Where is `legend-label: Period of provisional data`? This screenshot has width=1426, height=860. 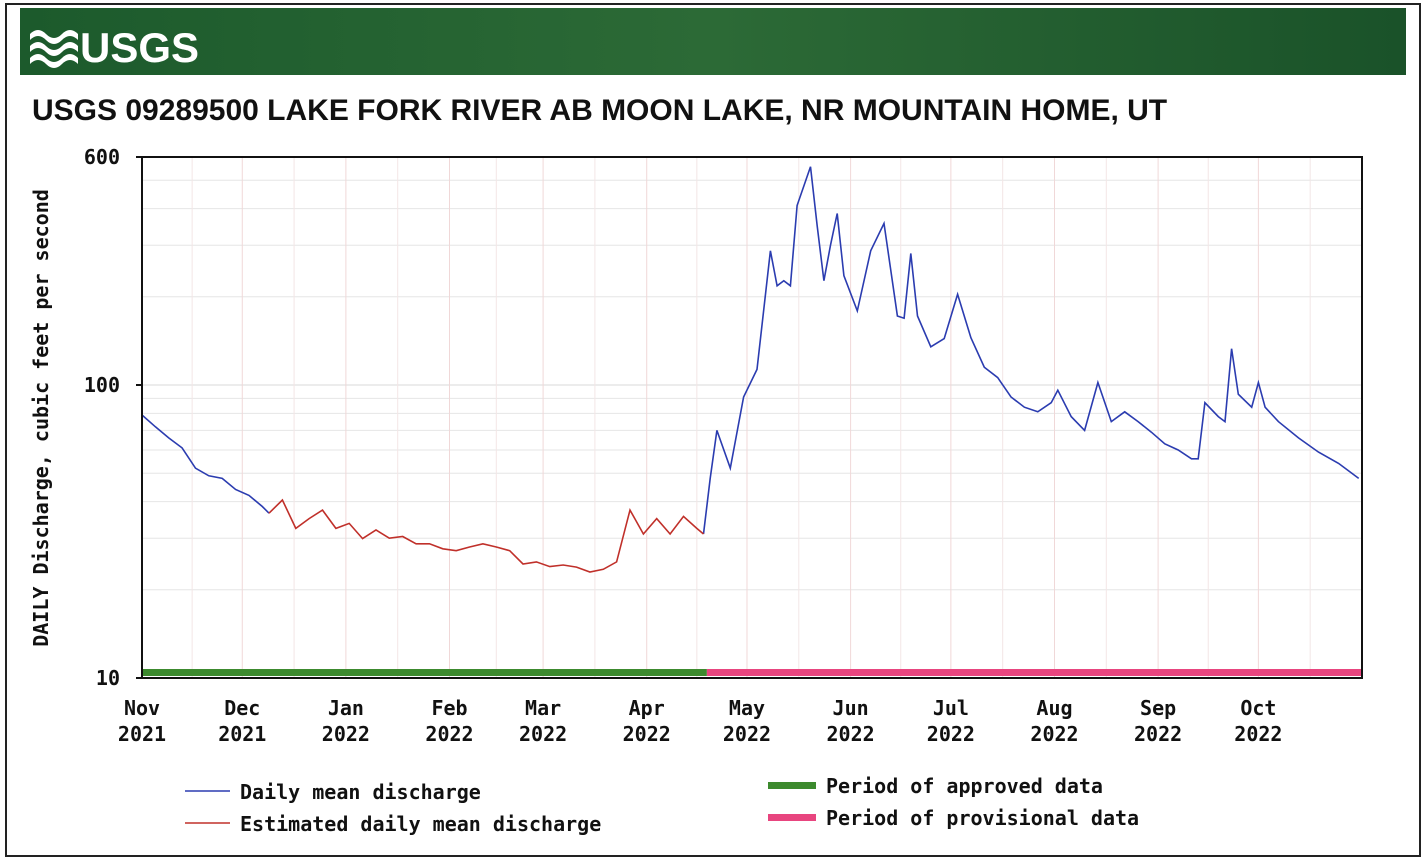
legend-label: Period of provisional data is located at coordinates (982, 818).